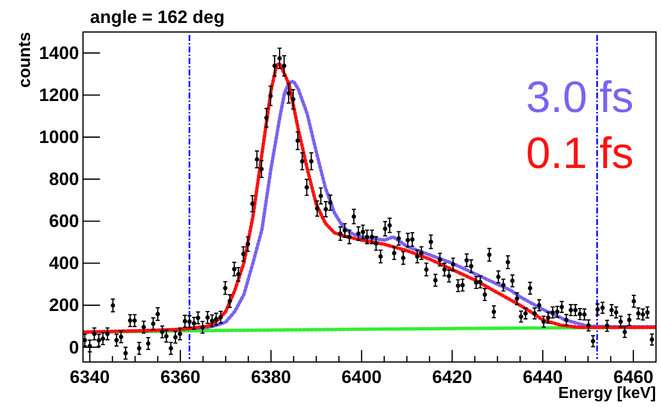  Describe the element at coordinates (58, 137) in the screenshot. I see `y-tick-label: 1000` at that location.